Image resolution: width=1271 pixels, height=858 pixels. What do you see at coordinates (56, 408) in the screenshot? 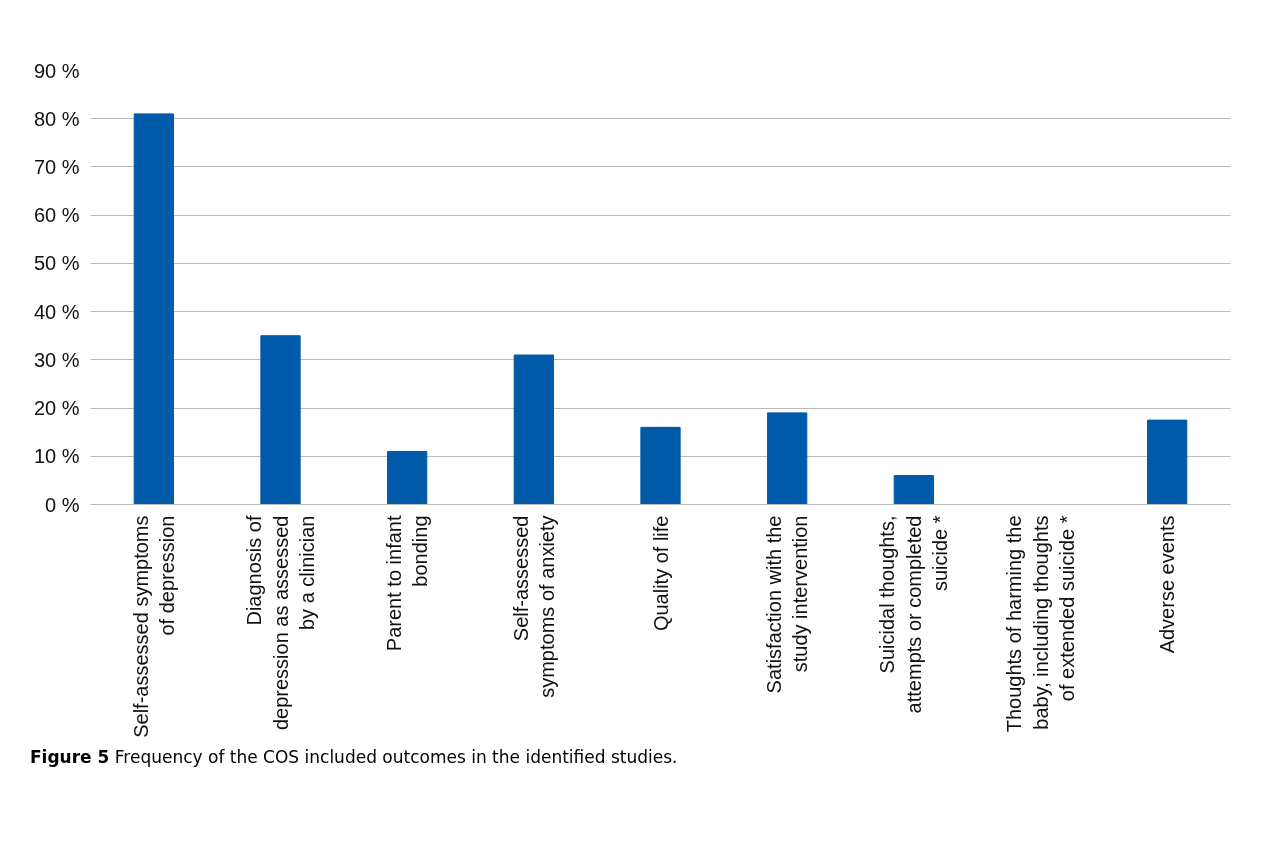
I see `y-tick-label: 20 %` at bounding box center [56, 408].